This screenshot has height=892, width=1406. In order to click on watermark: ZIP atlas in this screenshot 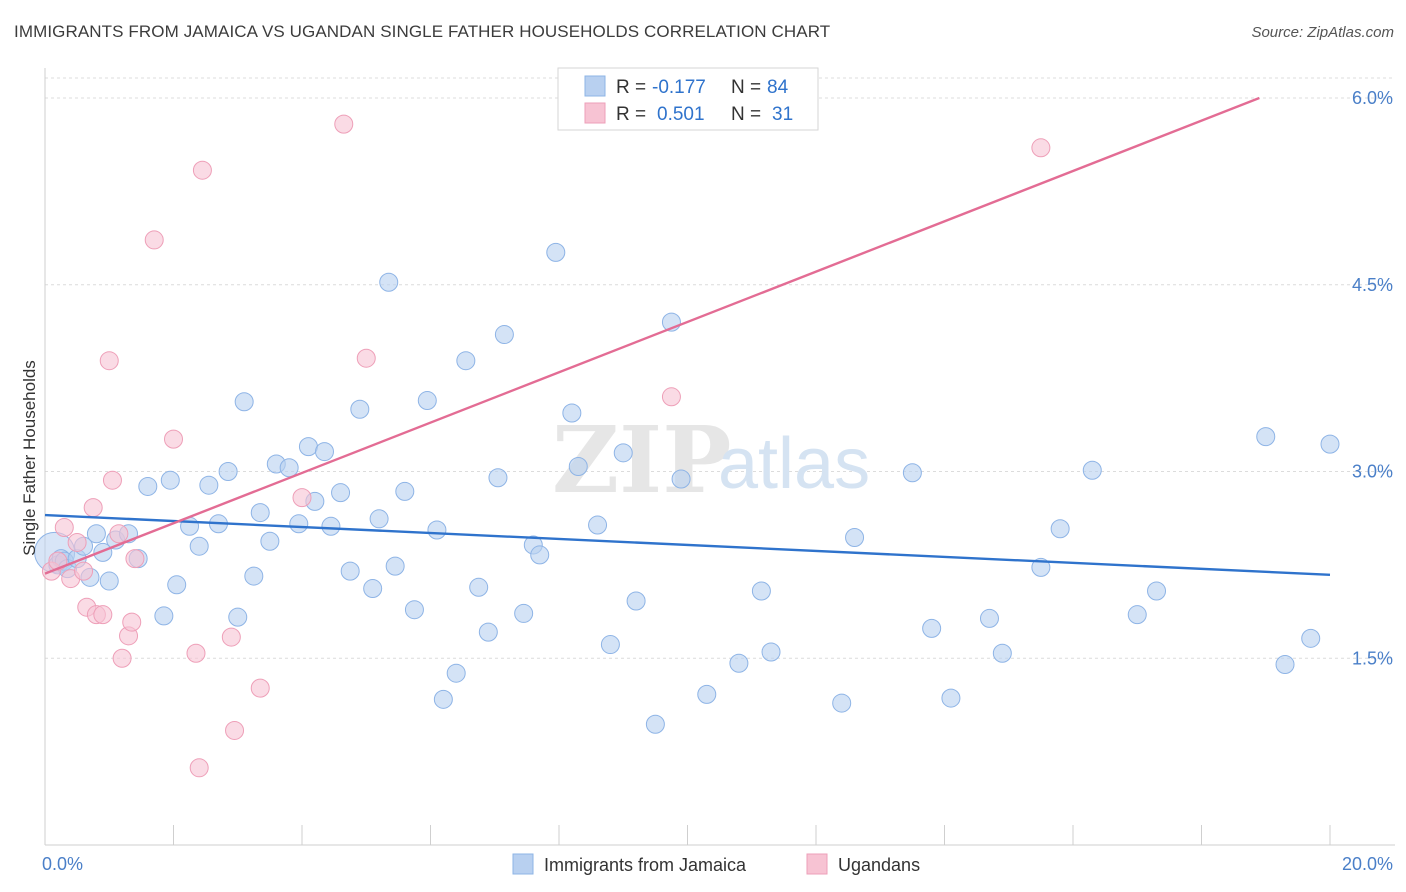, I will do `click(711, 460)`.